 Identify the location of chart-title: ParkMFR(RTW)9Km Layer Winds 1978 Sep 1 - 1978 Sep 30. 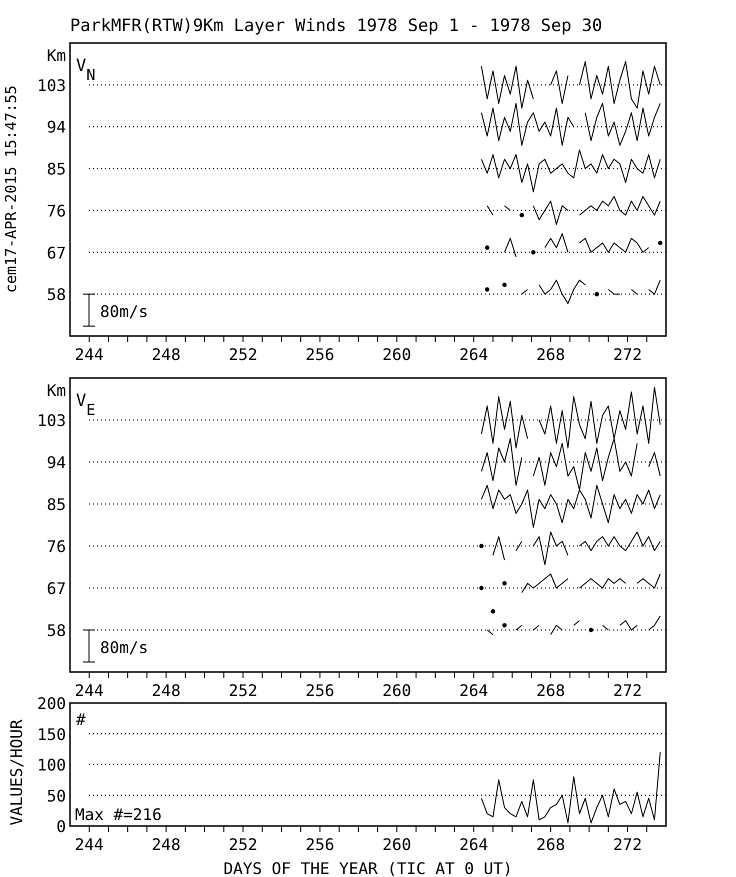
(336, 26).